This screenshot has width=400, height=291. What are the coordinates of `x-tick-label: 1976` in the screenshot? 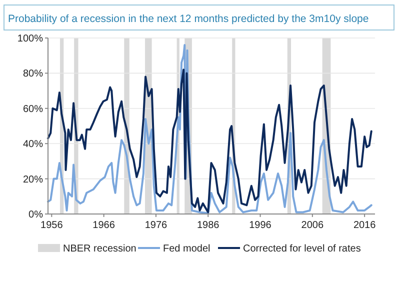 It's located at (156, 225).